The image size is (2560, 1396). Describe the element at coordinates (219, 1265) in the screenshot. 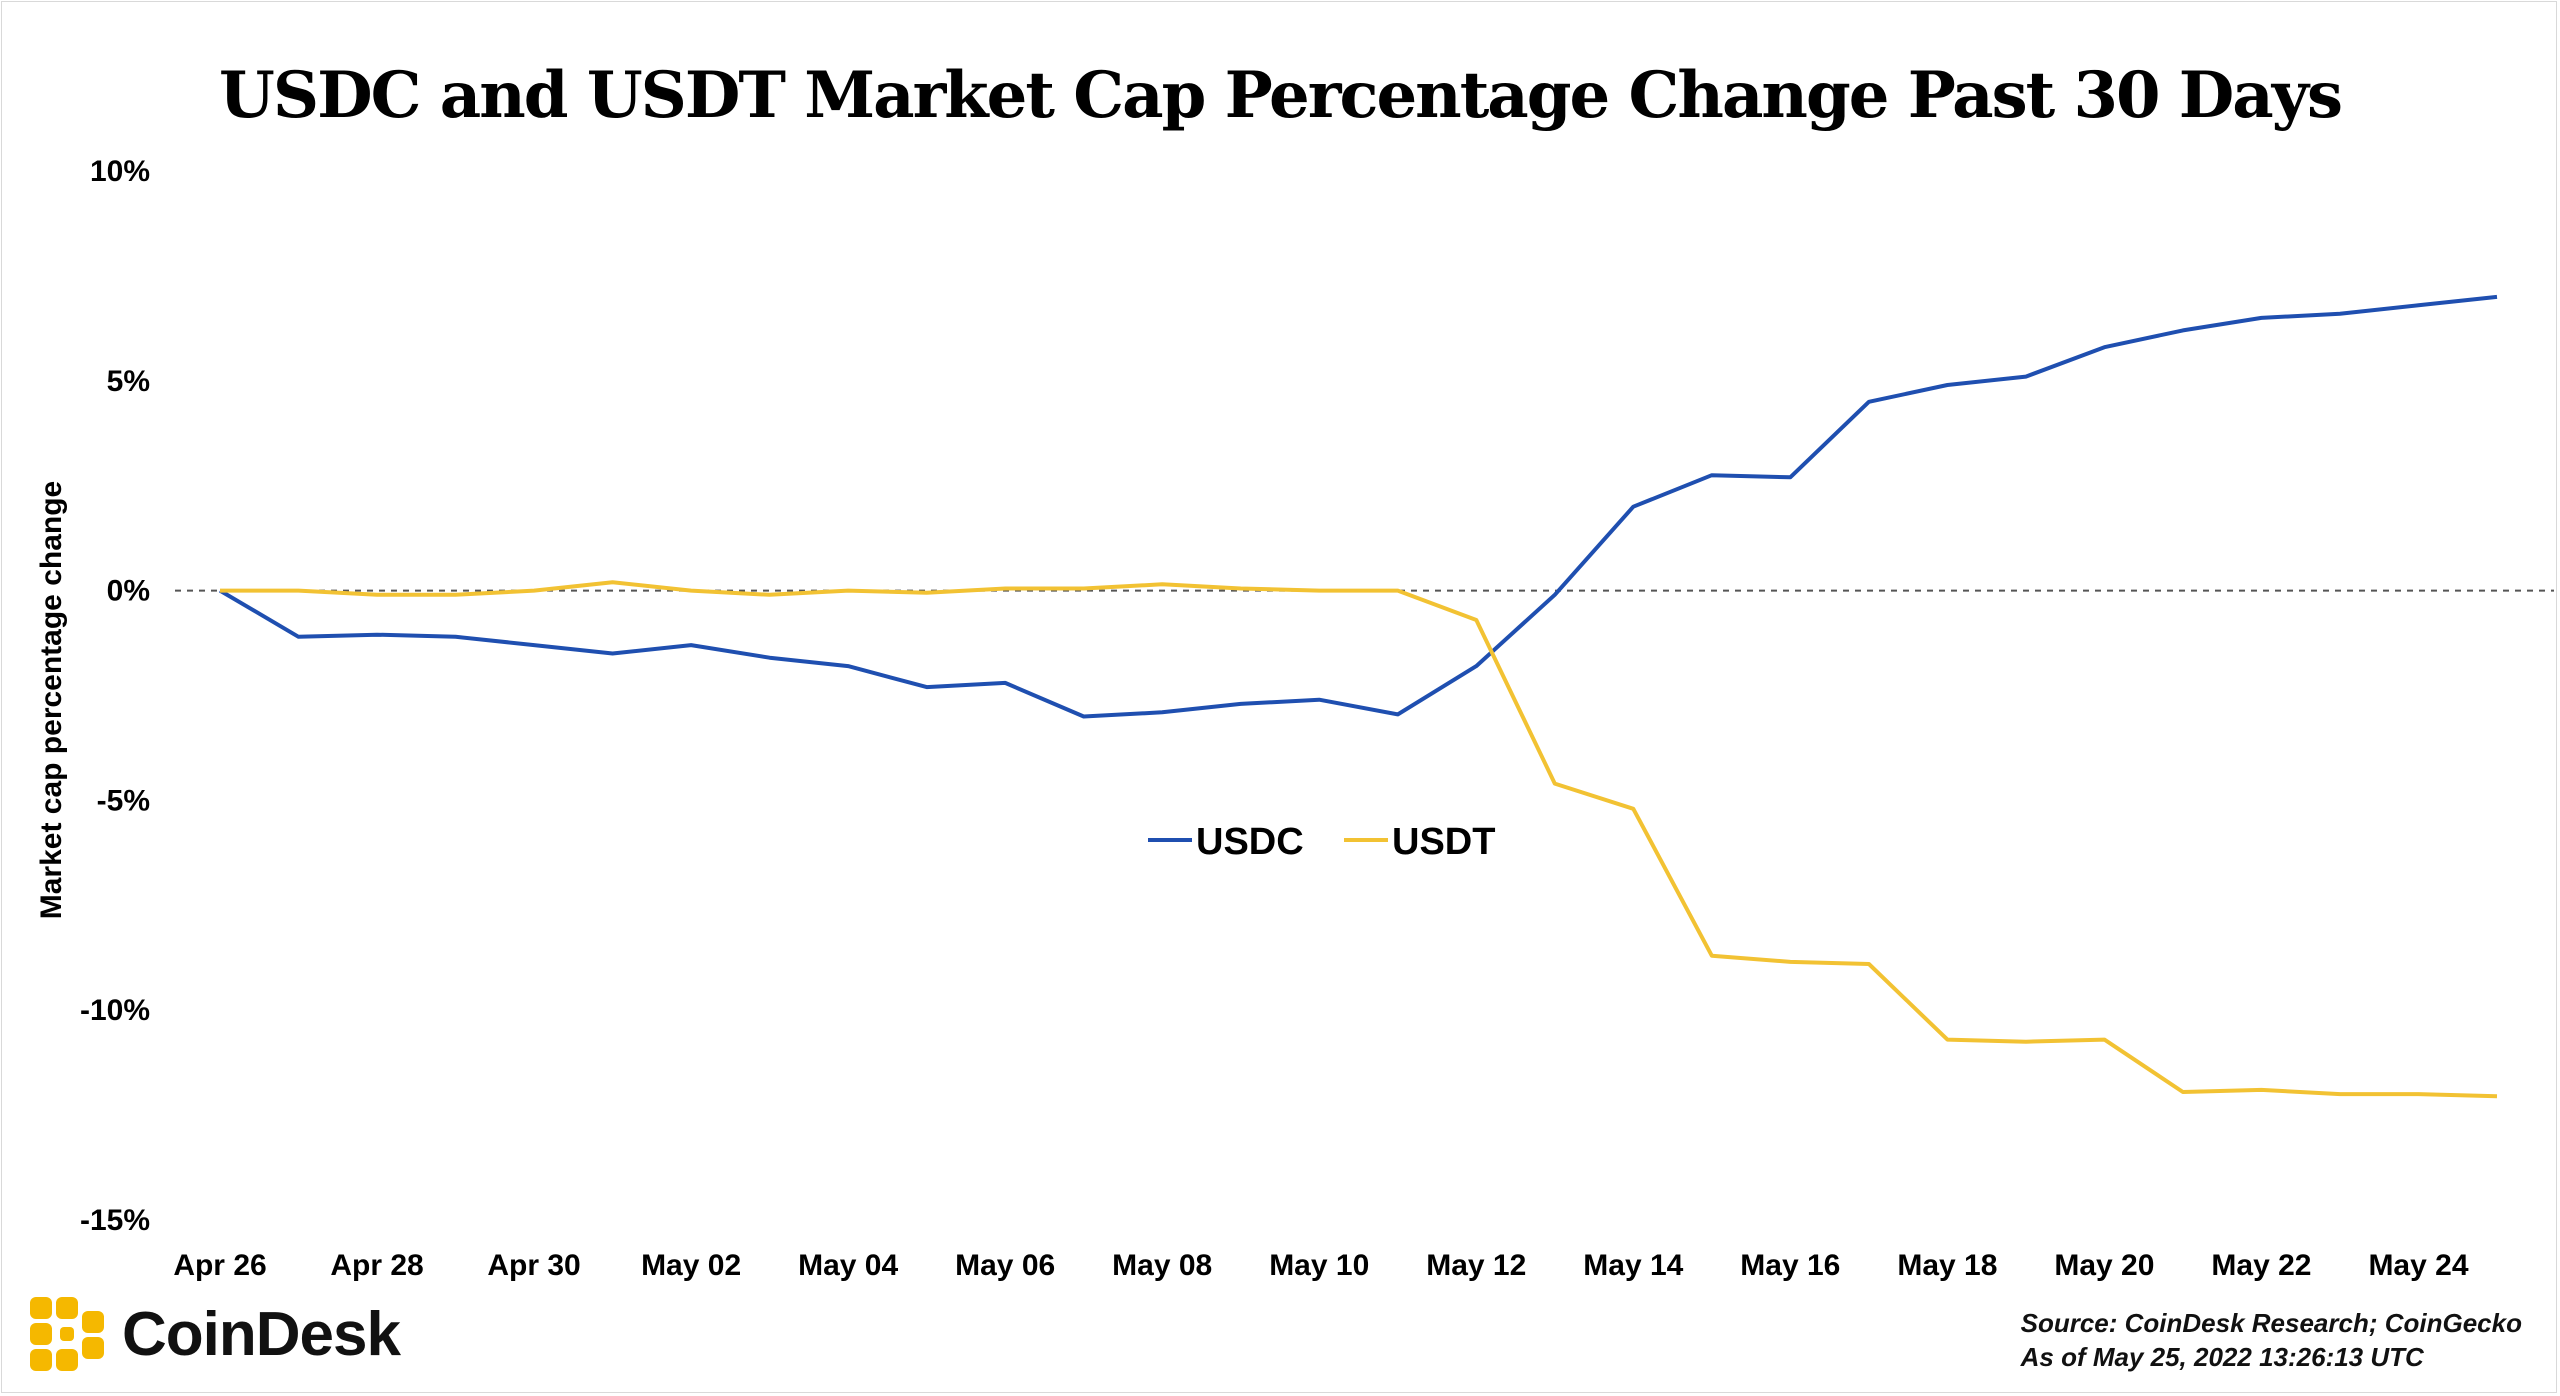

I see `x-tick-label: Apr 26` at that location.